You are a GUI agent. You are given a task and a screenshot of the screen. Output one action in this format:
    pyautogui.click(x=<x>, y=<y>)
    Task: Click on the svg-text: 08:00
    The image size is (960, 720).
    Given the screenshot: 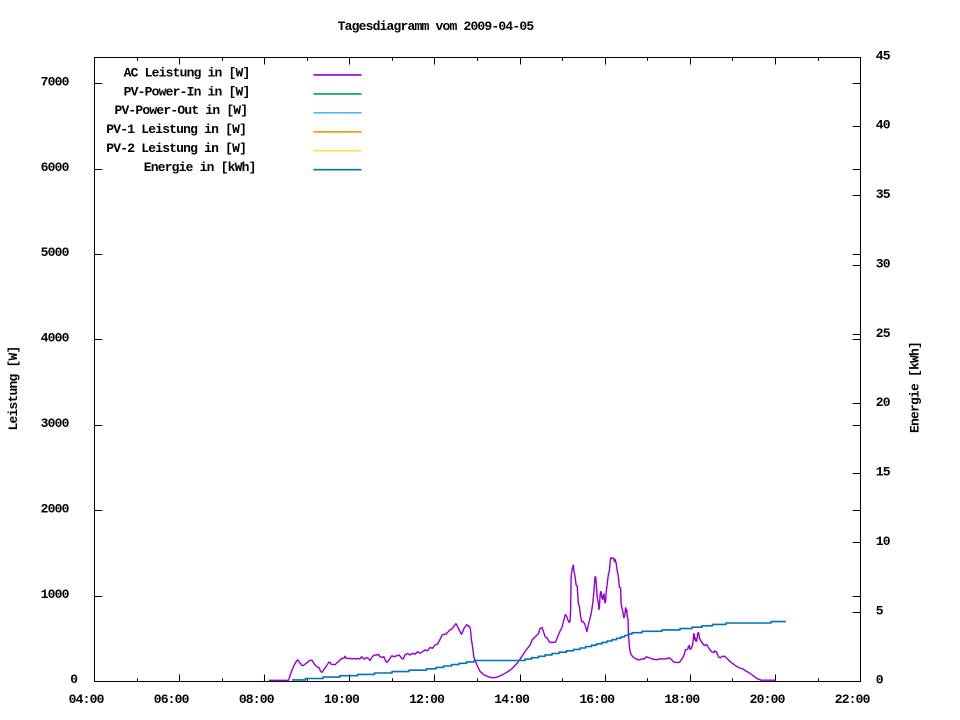 What is the action you would take?
    pyautogui.click(x=257, y=699)
    